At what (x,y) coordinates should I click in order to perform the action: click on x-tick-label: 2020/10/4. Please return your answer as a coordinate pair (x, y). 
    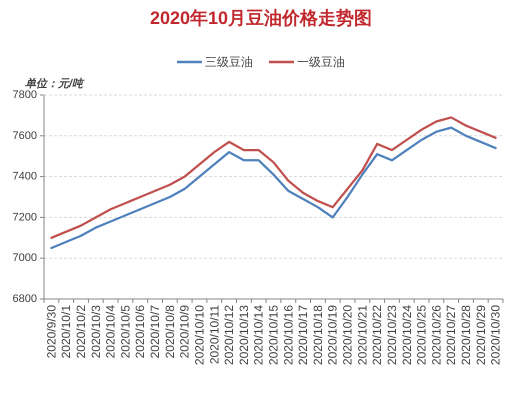
    Looking at the image, I should click on (111, 331).